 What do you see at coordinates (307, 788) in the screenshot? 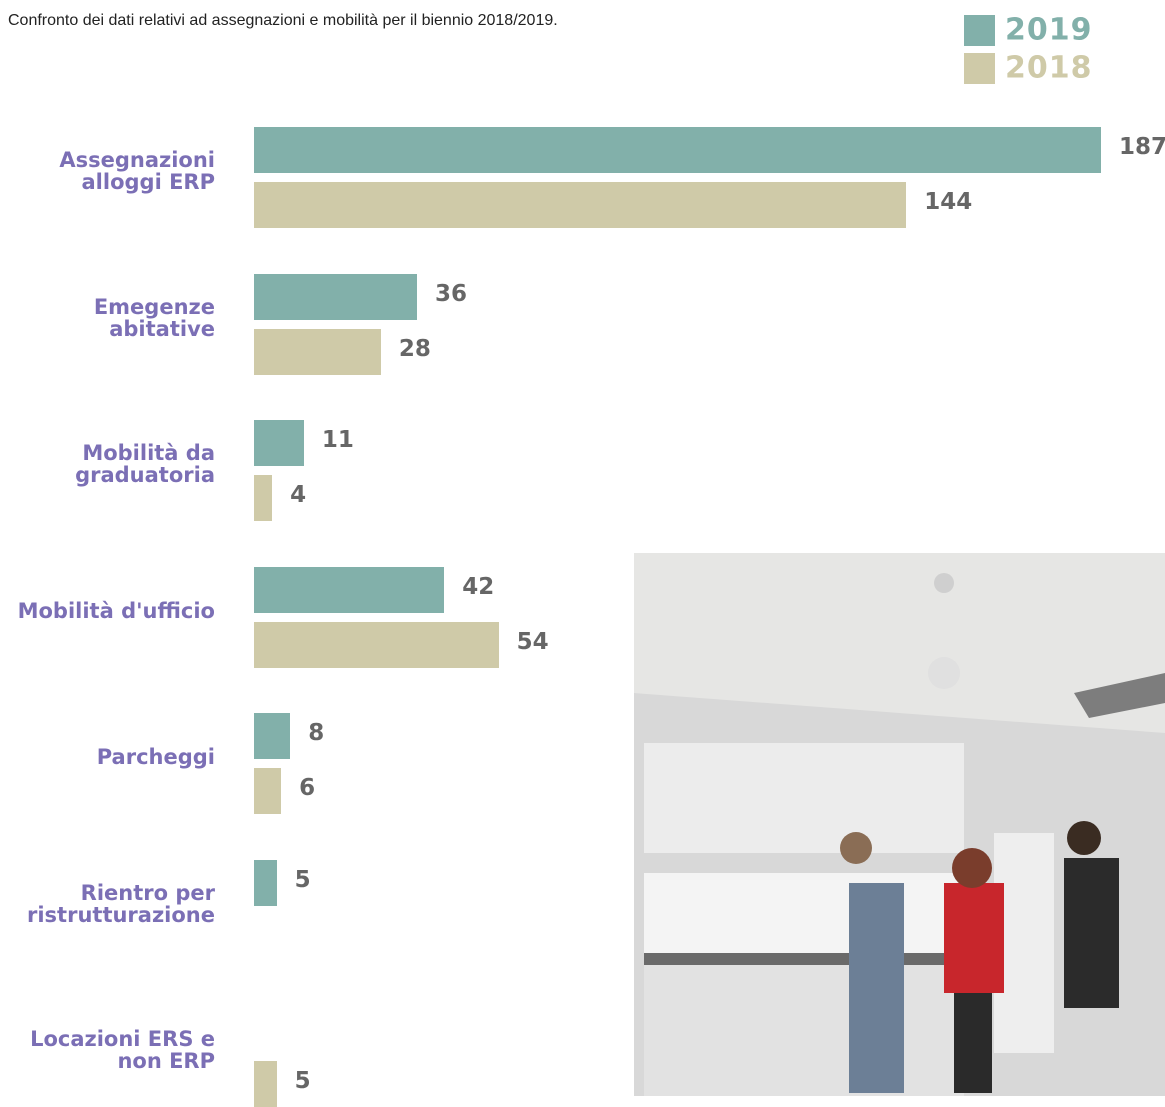
I see `value-label: 6` at bounding box center [307, 788].